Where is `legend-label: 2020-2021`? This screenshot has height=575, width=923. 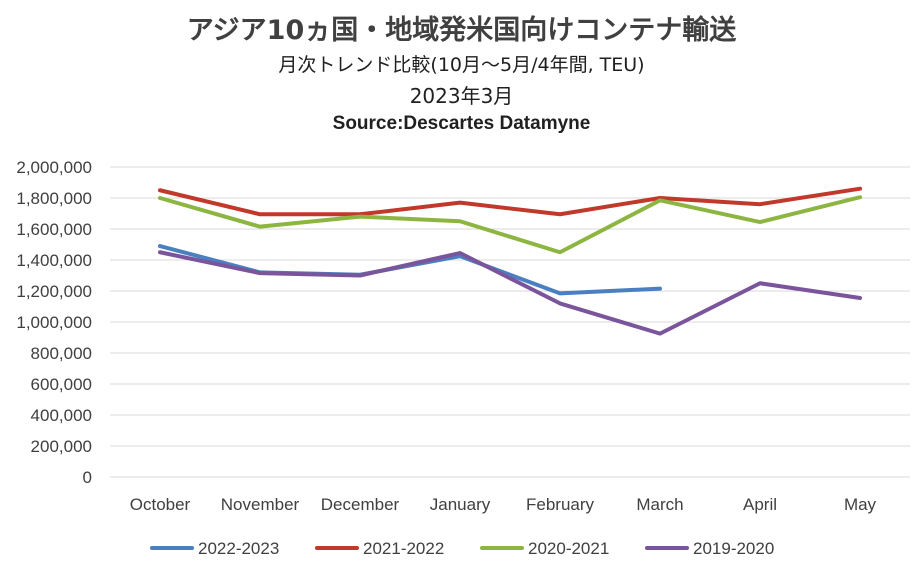
legend-label: 2020-2021 is located at coordinates (568, 548).